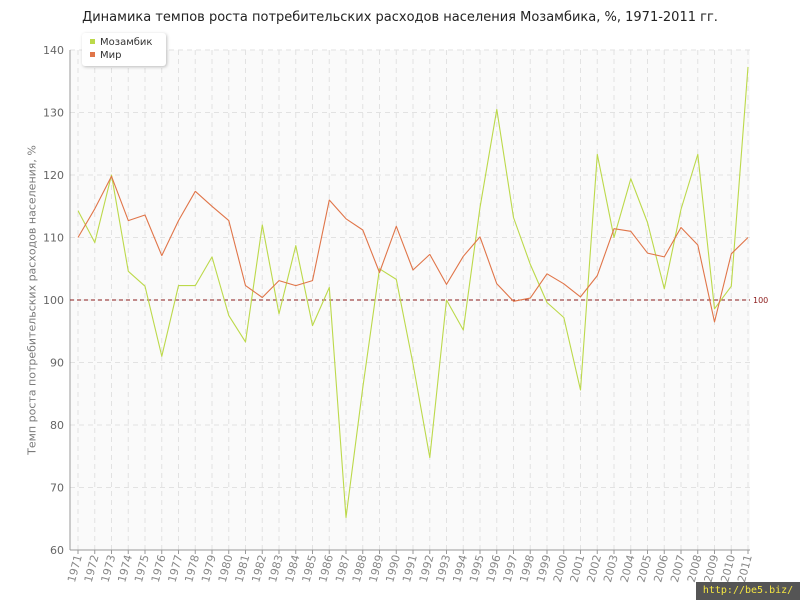  I want to click on legend-swatch-world, so click(92, 54).